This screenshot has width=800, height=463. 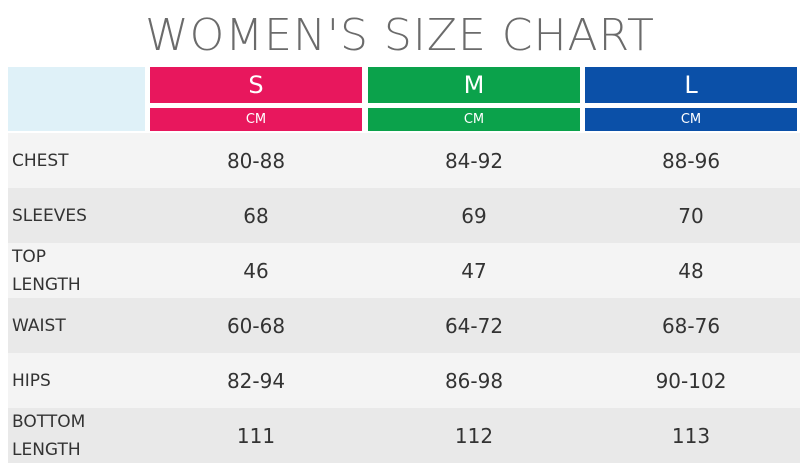 What do you see at coordinates (78, 380) in the screenshot?
I see `row-label: HIPS` at bounding box center [78, 380].